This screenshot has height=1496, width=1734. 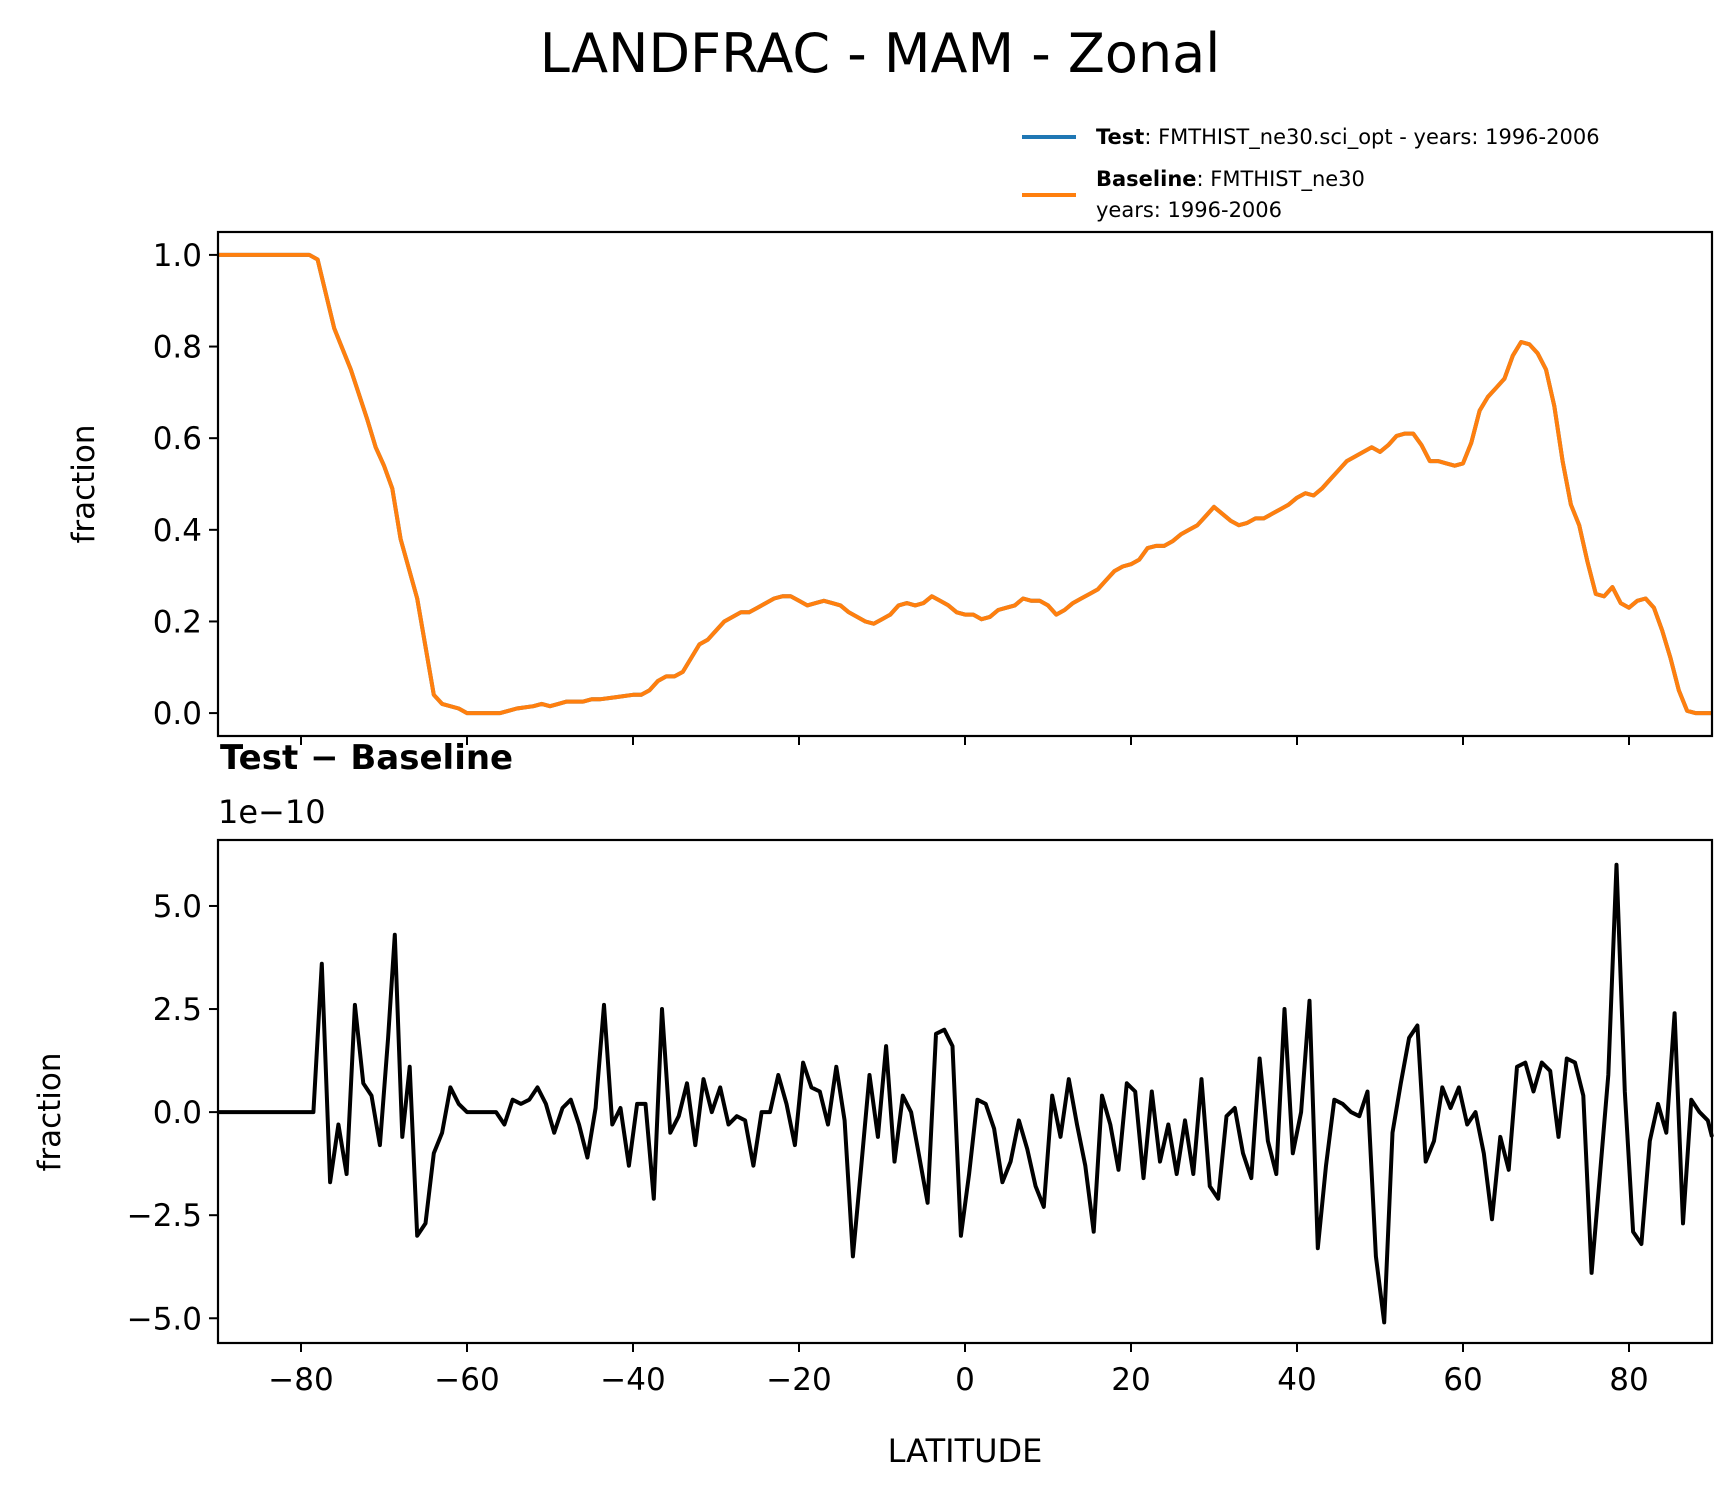 What do you see at coordinates (965, 1380) in the screenshot?
I see `bottom-xtick-label: 0` at bounding box center [965, 1380].